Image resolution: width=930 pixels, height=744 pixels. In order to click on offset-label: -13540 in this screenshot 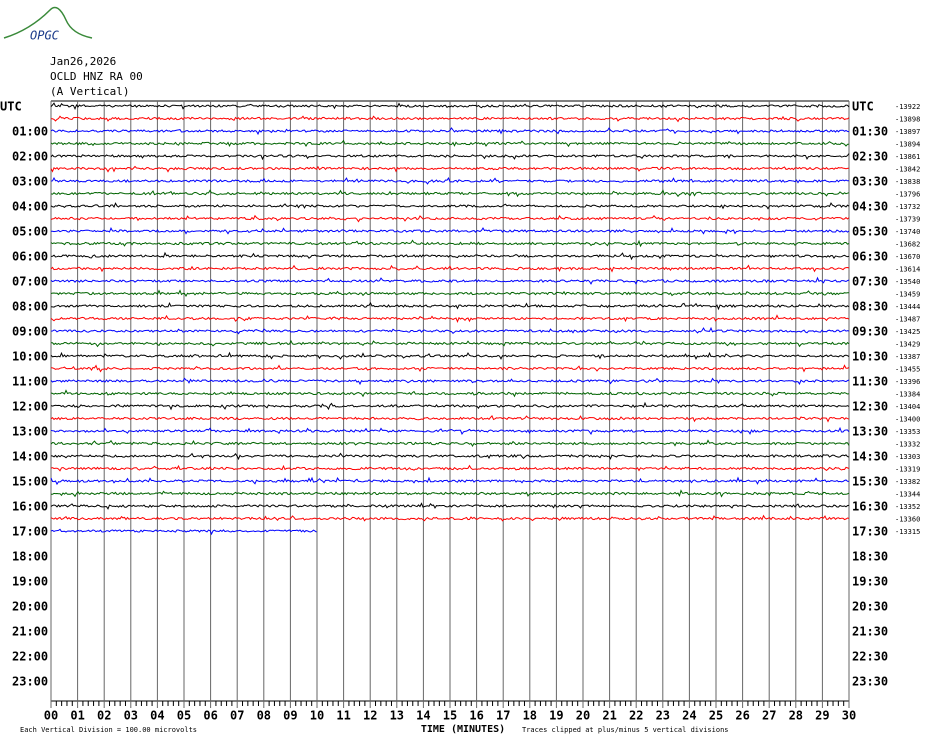, I will do `click(907, 282)`.